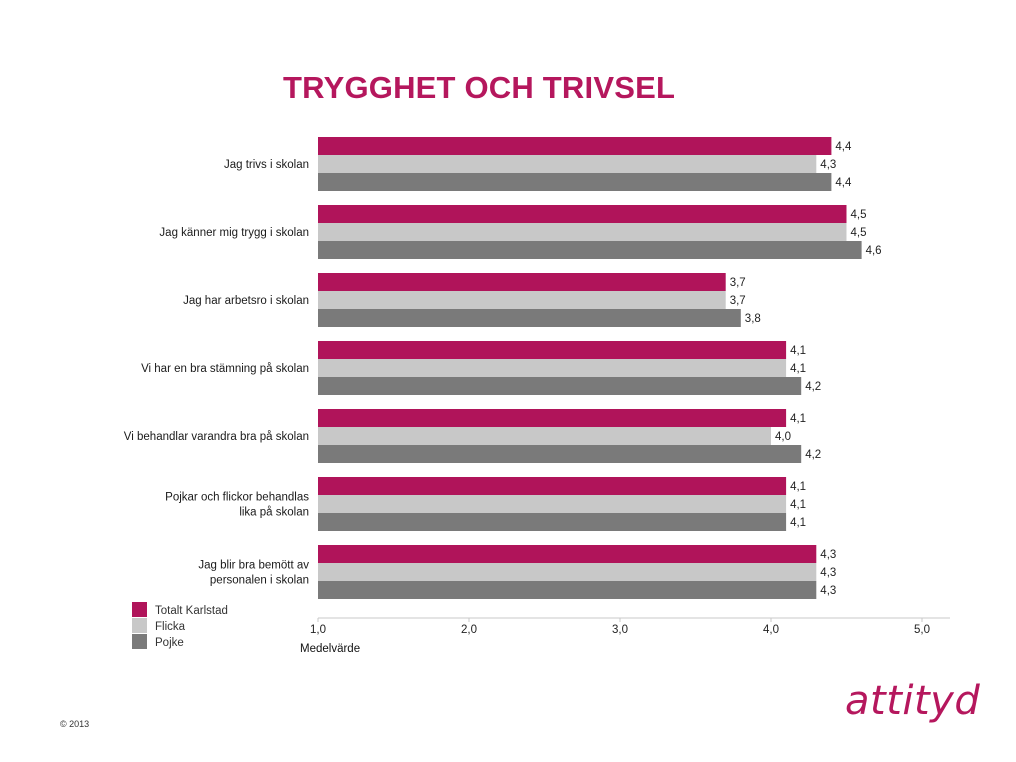 The image size is (1016, 762). What do you see at coordinates (259, 581) in the screenshot?
I see `category-label: personalen i skolan` at bounding box center [259, 581].